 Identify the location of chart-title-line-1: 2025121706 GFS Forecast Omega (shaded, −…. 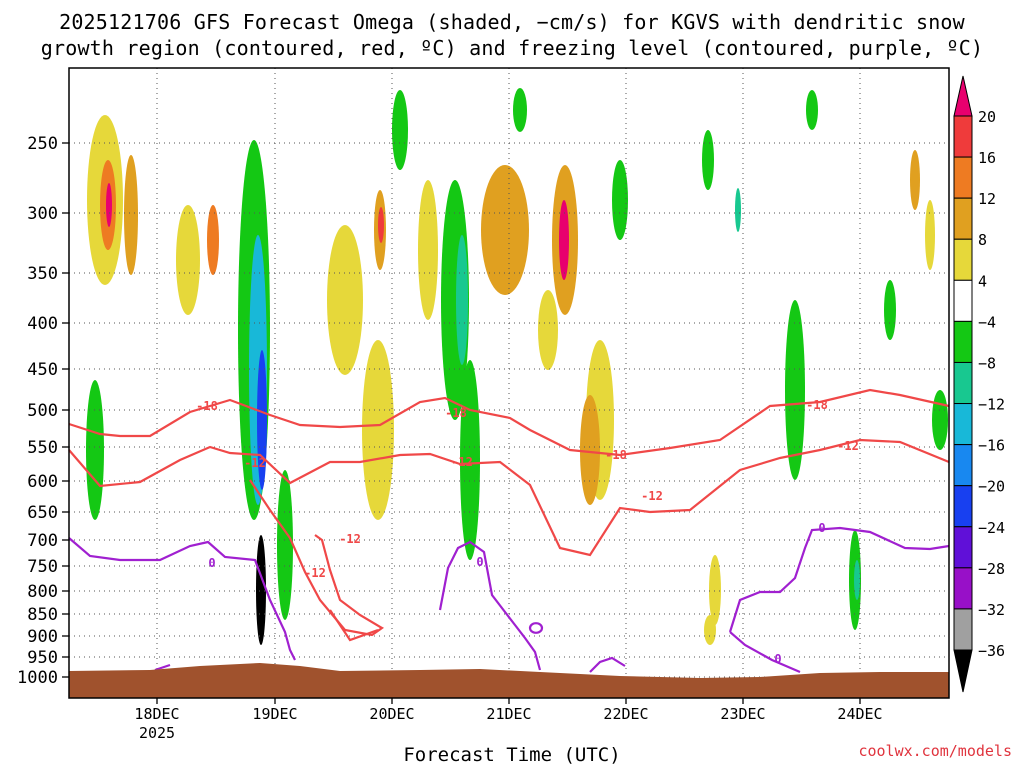
(512, 22).